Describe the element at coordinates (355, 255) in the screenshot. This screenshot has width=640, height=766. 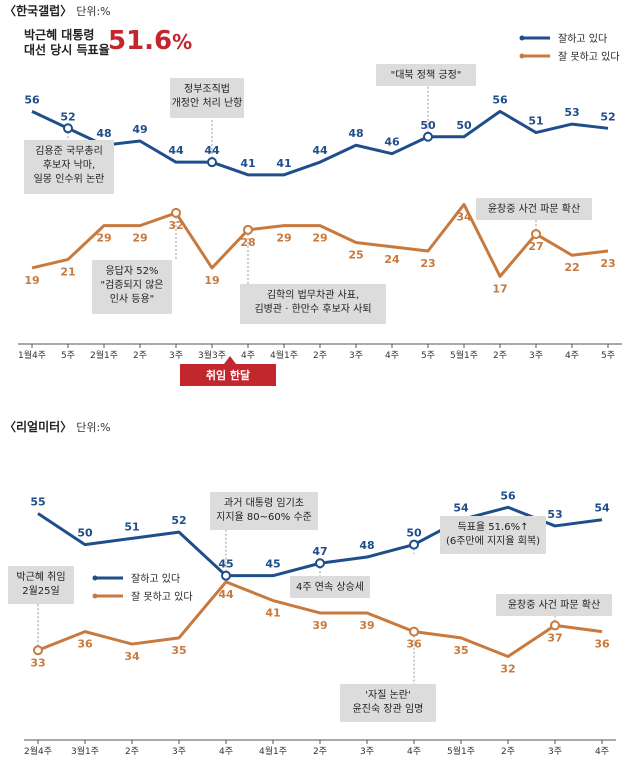
I see `data-label: 25` at that location.